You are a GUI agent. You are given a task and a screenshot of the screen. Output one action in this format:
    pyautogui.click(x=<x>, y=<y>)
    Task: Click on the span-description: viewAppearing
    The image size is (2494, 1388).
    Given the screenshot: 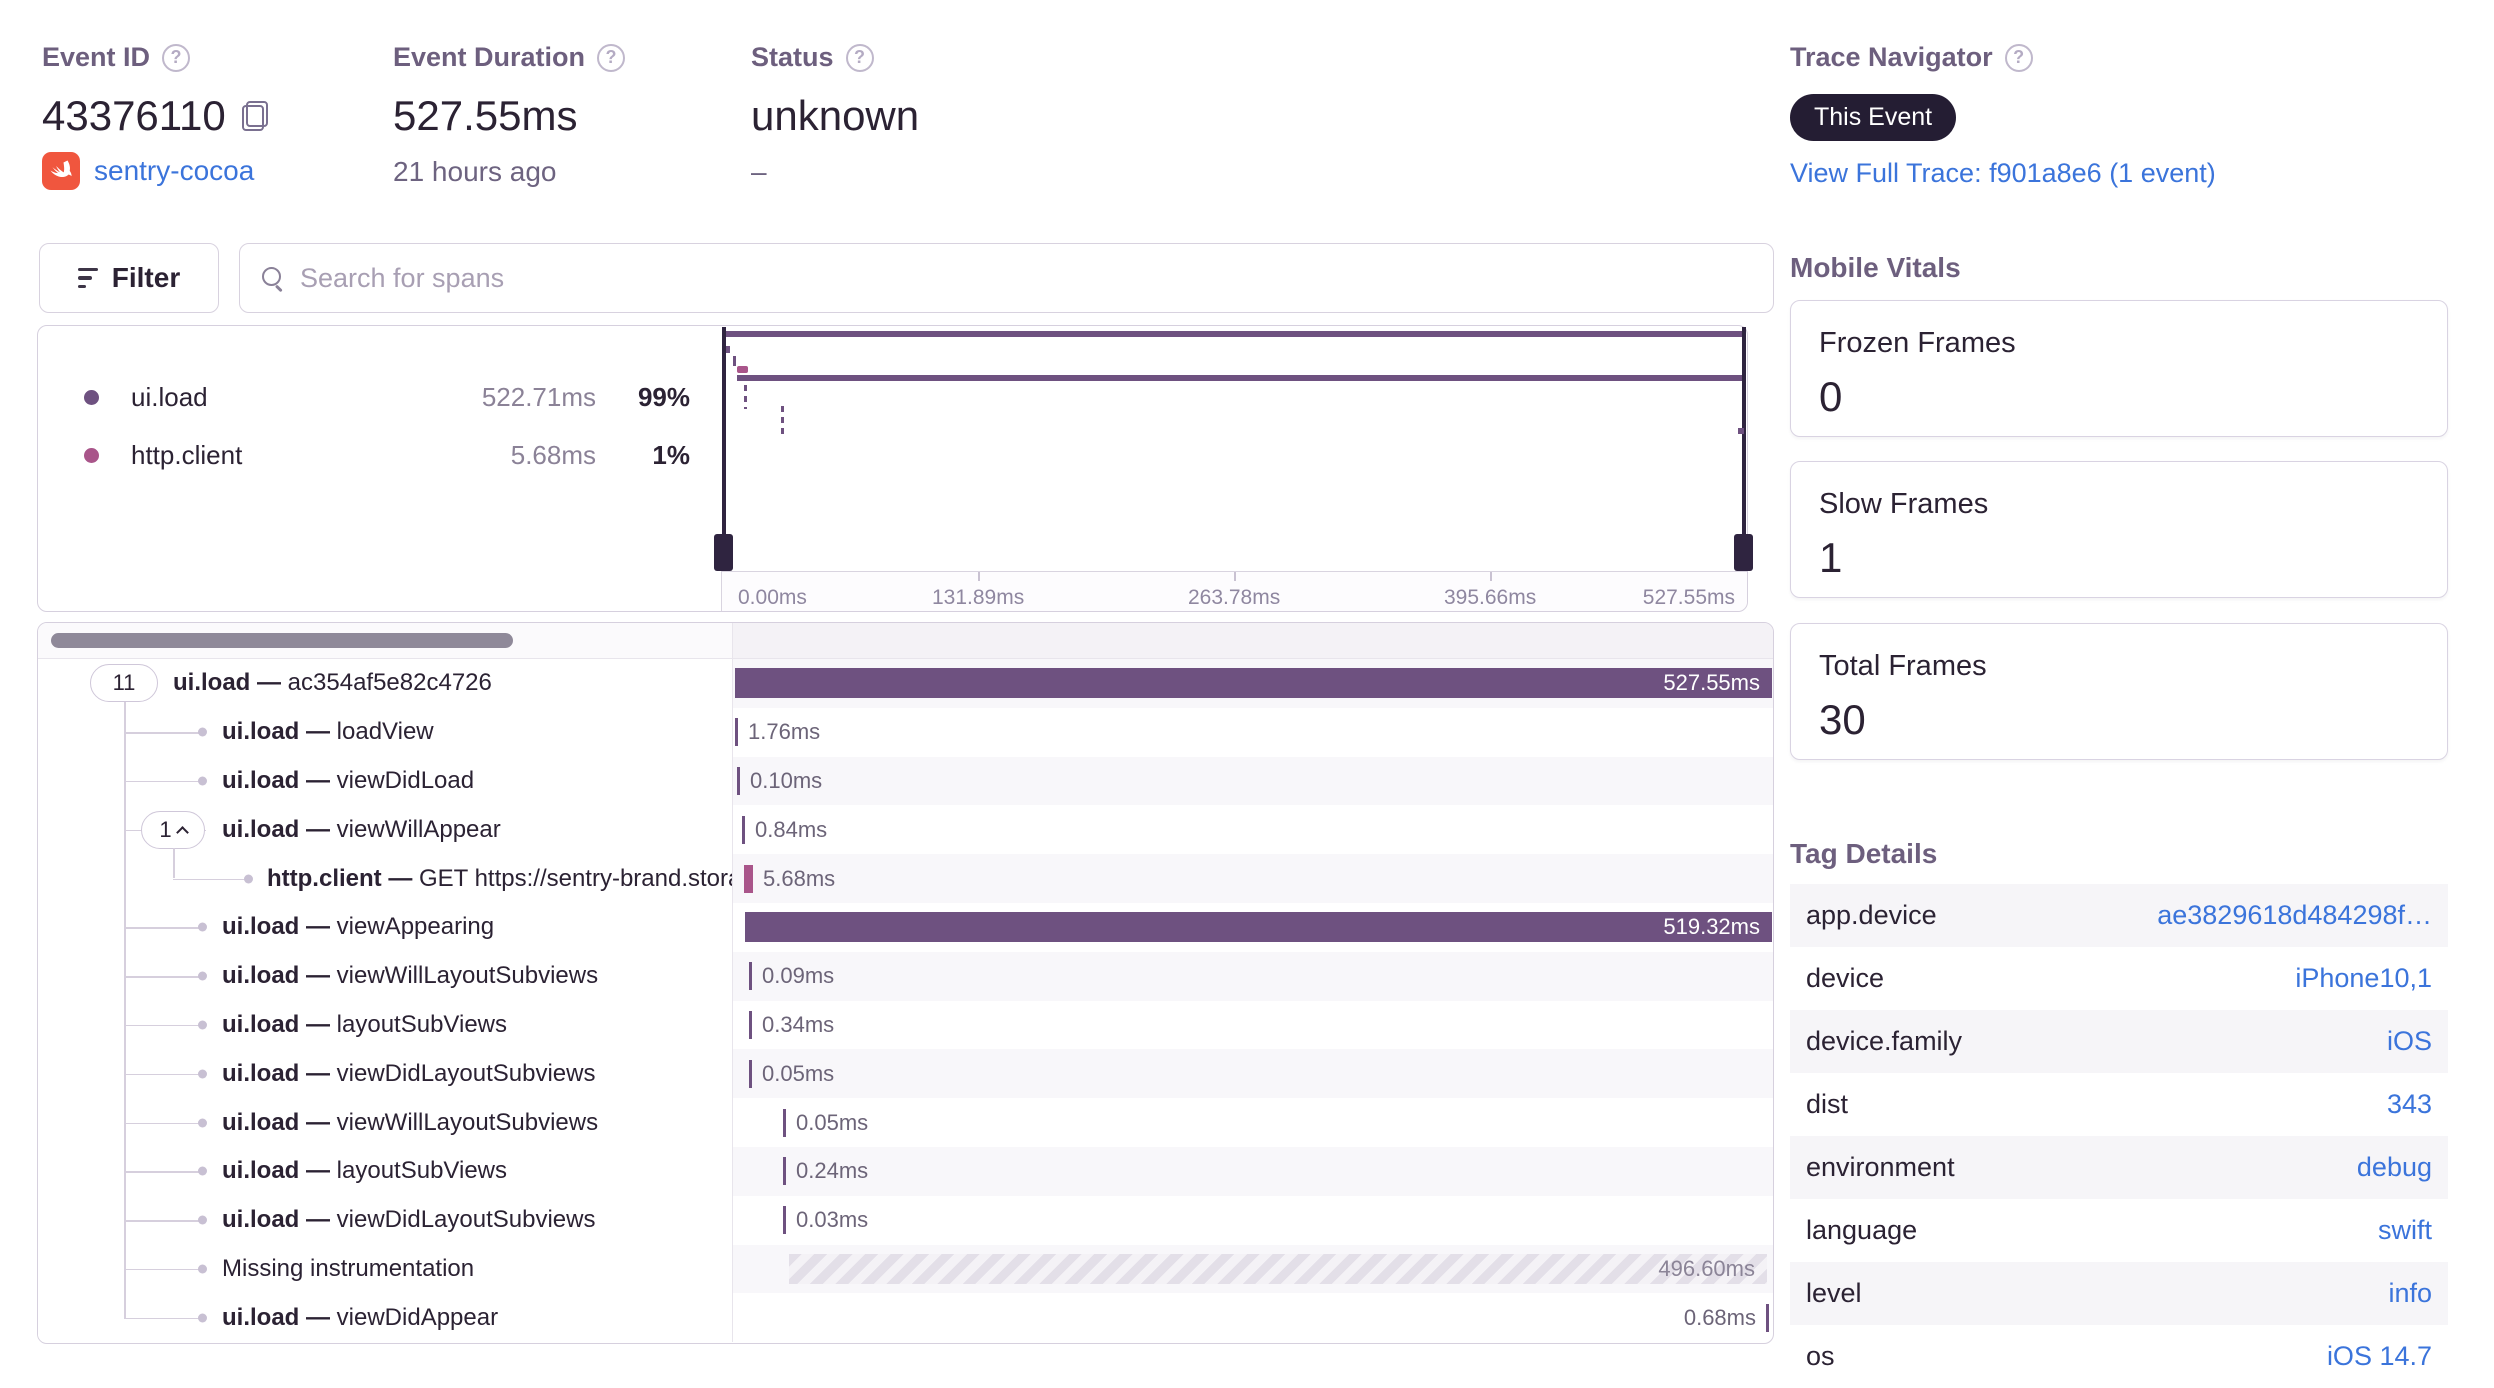 What is the action you would take?
    pyautogui.click(x=415, y=927)
    